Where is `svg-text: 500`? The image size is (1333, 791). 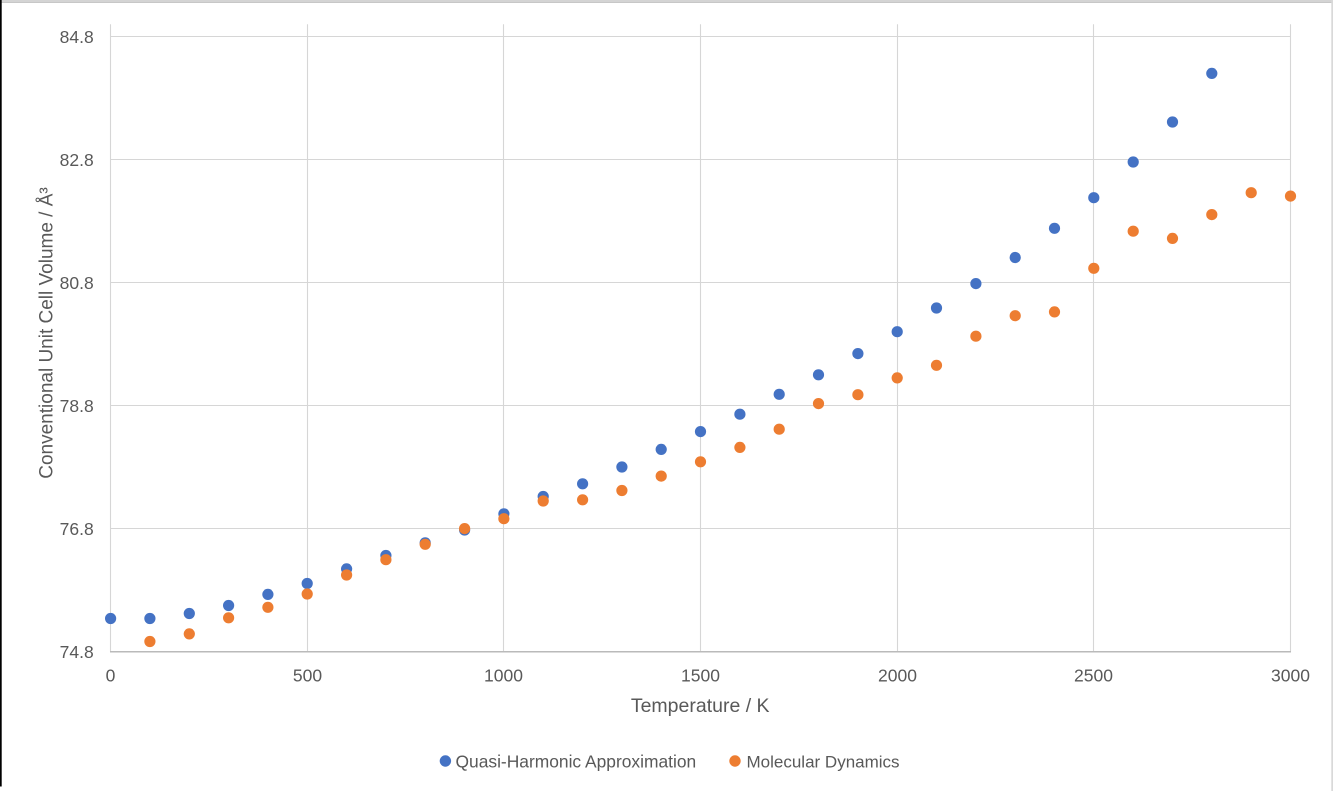
svg-text: 500 is located at coordinates (307, 676).